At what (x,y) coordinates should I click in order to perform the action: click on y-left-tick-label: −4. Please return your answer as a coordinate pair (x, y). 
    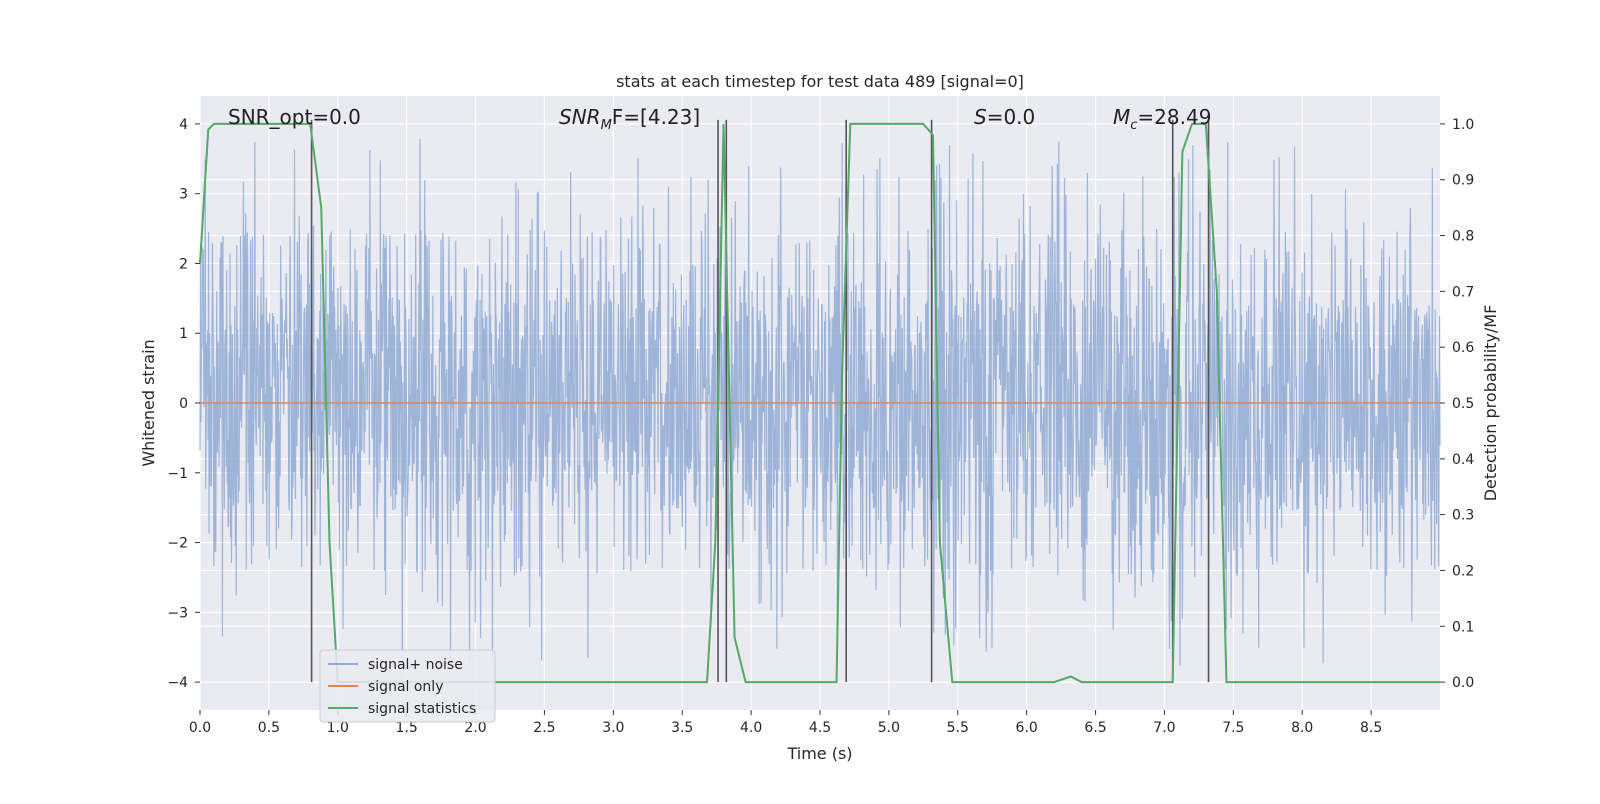
    Looking at the image, I should click on (177, 683).